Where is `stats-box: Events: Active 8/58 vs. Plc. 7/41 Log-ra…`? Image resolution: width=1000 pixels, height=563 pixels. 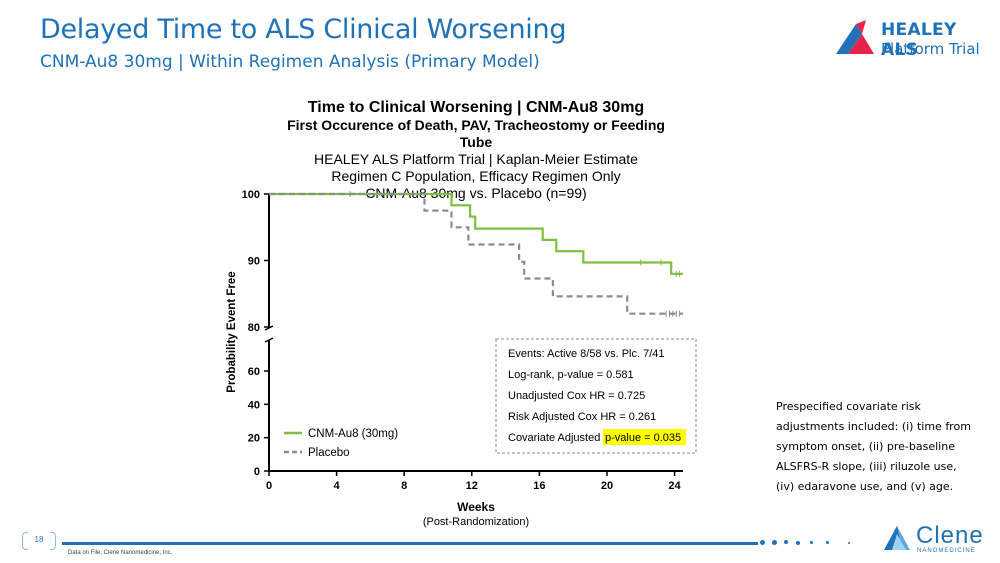
stats-box: Events: Active 8/58 vs. Plc. 7/41 Log-ra… is located at coordinates (596, 396).